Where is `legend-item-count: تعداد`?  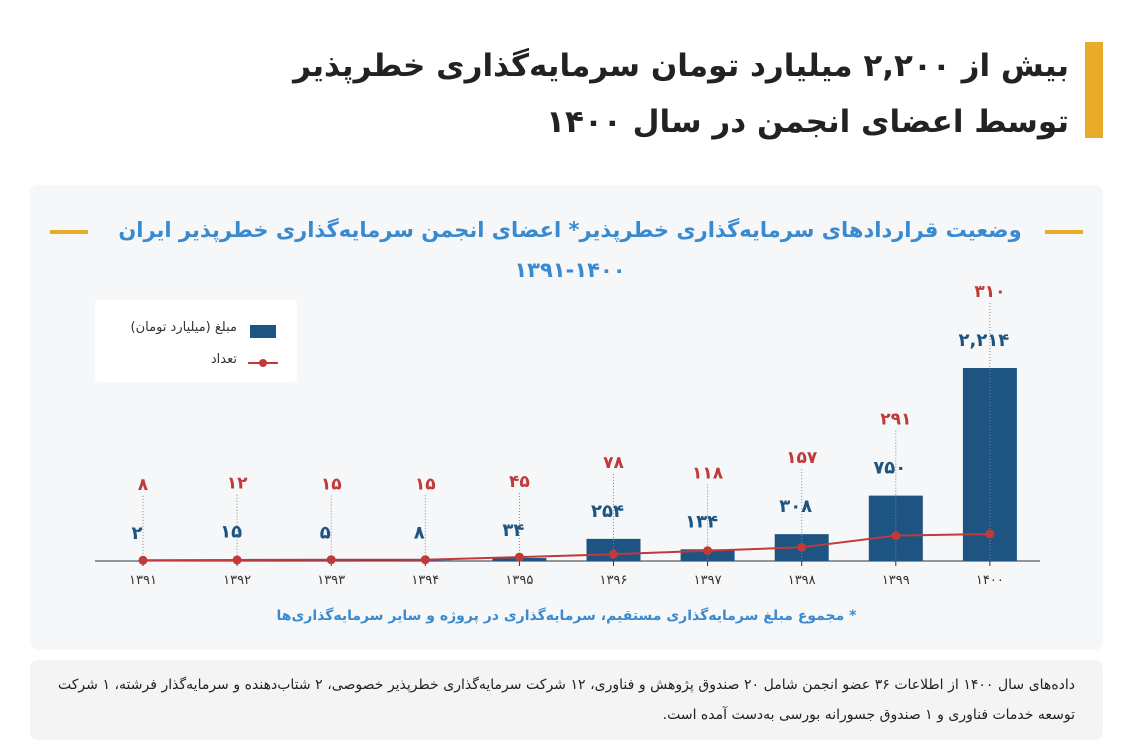 legend-item-count: تعداد is located at coordinates (224, 359).